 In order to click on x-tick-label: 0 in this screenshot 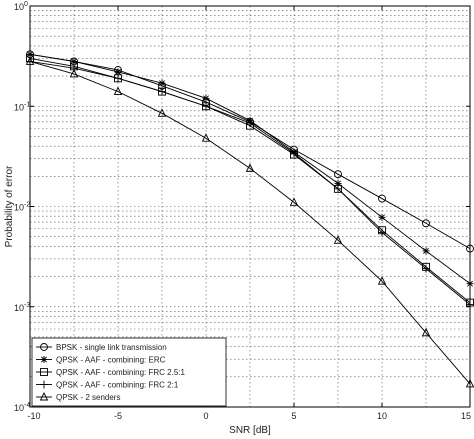, I will do `click(205, 416)`.